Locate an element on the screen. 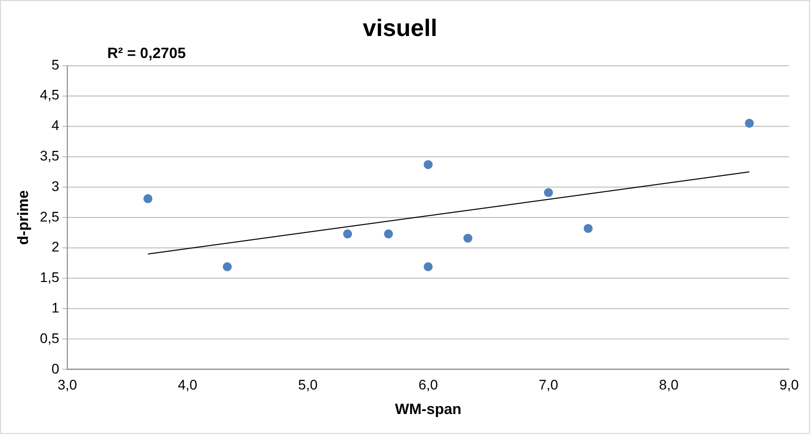  x-tick-label: 4,0 is located at coordinates (188, 384).